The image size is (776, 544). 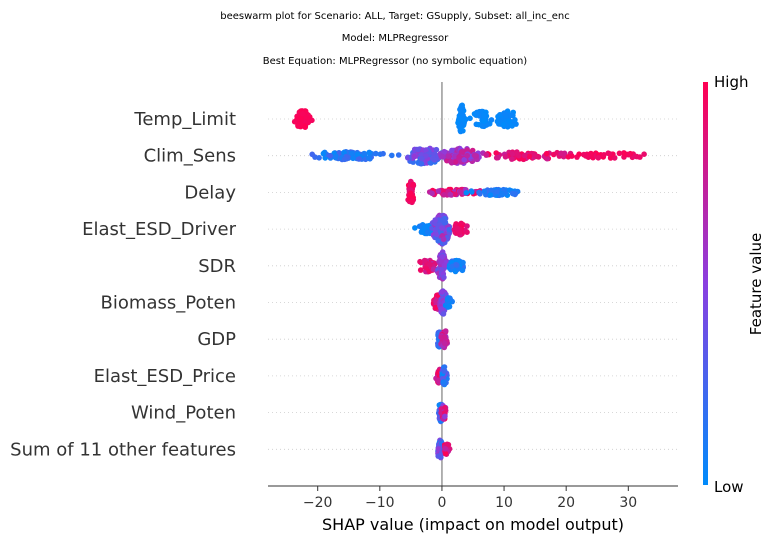 I want to click on chart-title-line-2: Model: MLPRegressor, so click(x=395, y=38).